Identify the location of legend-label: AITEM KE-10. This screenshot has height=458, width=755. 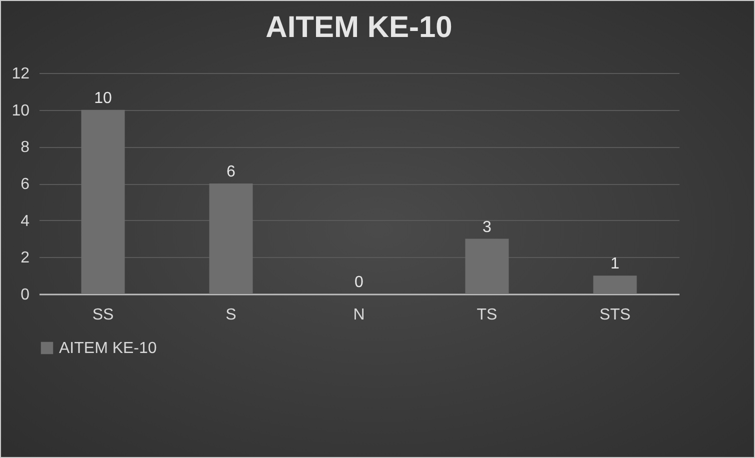
(108, 348).